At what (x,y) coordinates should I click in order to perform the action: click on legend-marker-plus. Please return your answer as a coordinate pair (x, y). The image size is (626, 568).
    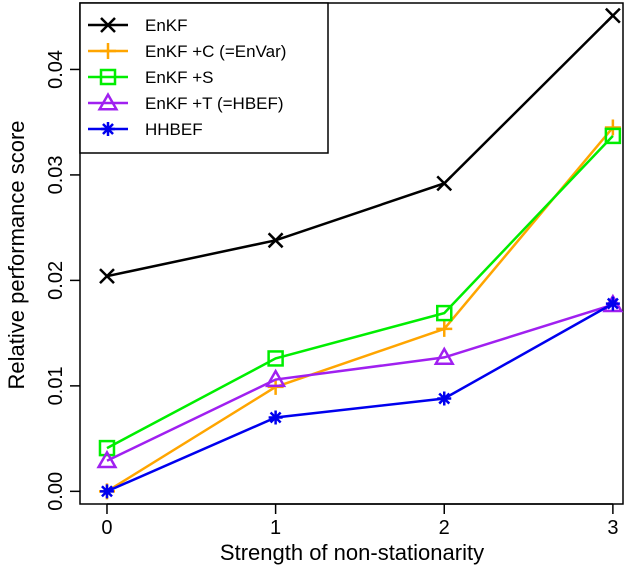
    Looking at the image, I should click on (108, 51).